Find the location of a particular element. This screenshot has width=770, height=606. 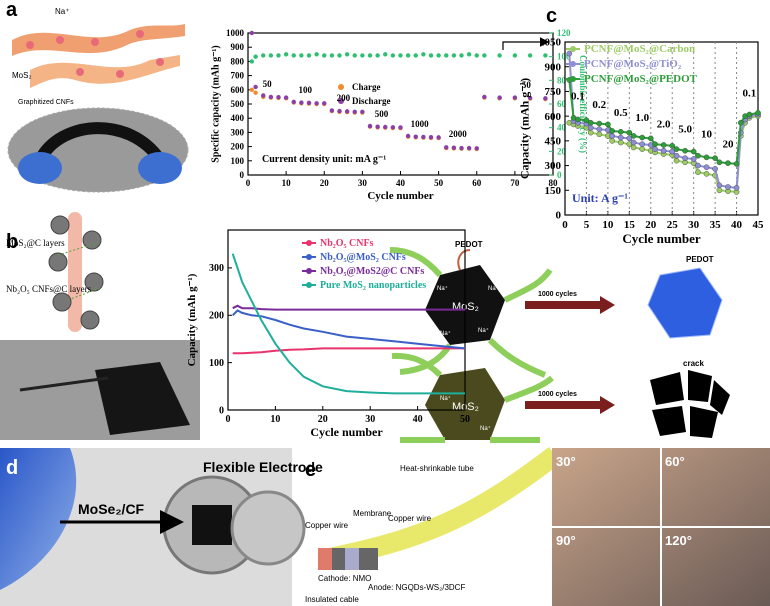

x-tick-label: 35 is located at coordinates (716, 225).